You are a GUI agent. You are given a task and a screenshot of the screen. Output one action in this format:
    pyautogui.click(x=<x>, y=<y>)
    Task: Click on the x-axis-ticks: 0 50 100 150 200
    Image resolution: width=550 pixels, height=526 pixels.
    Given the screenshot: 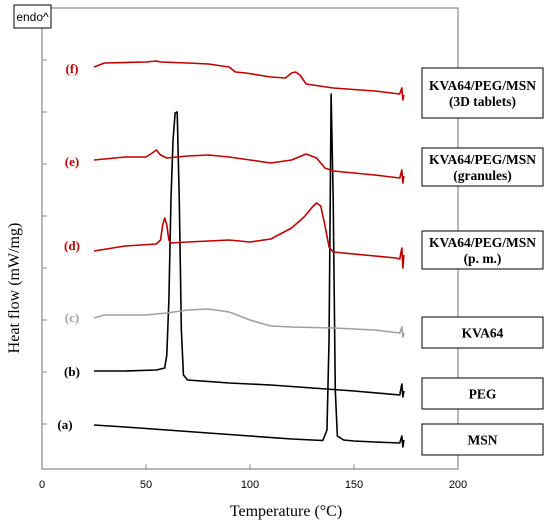 What is the action you would take?
    pyautogui.click(x=253, y=477)
    